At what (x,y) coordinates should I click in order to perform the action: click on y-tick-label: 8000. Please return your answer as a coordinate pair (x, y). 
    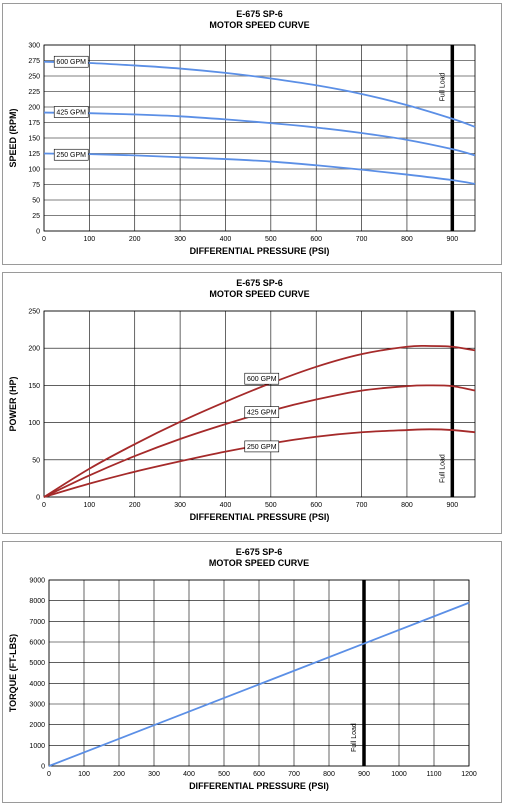
    Looking at the image, I should click on (37, 601).